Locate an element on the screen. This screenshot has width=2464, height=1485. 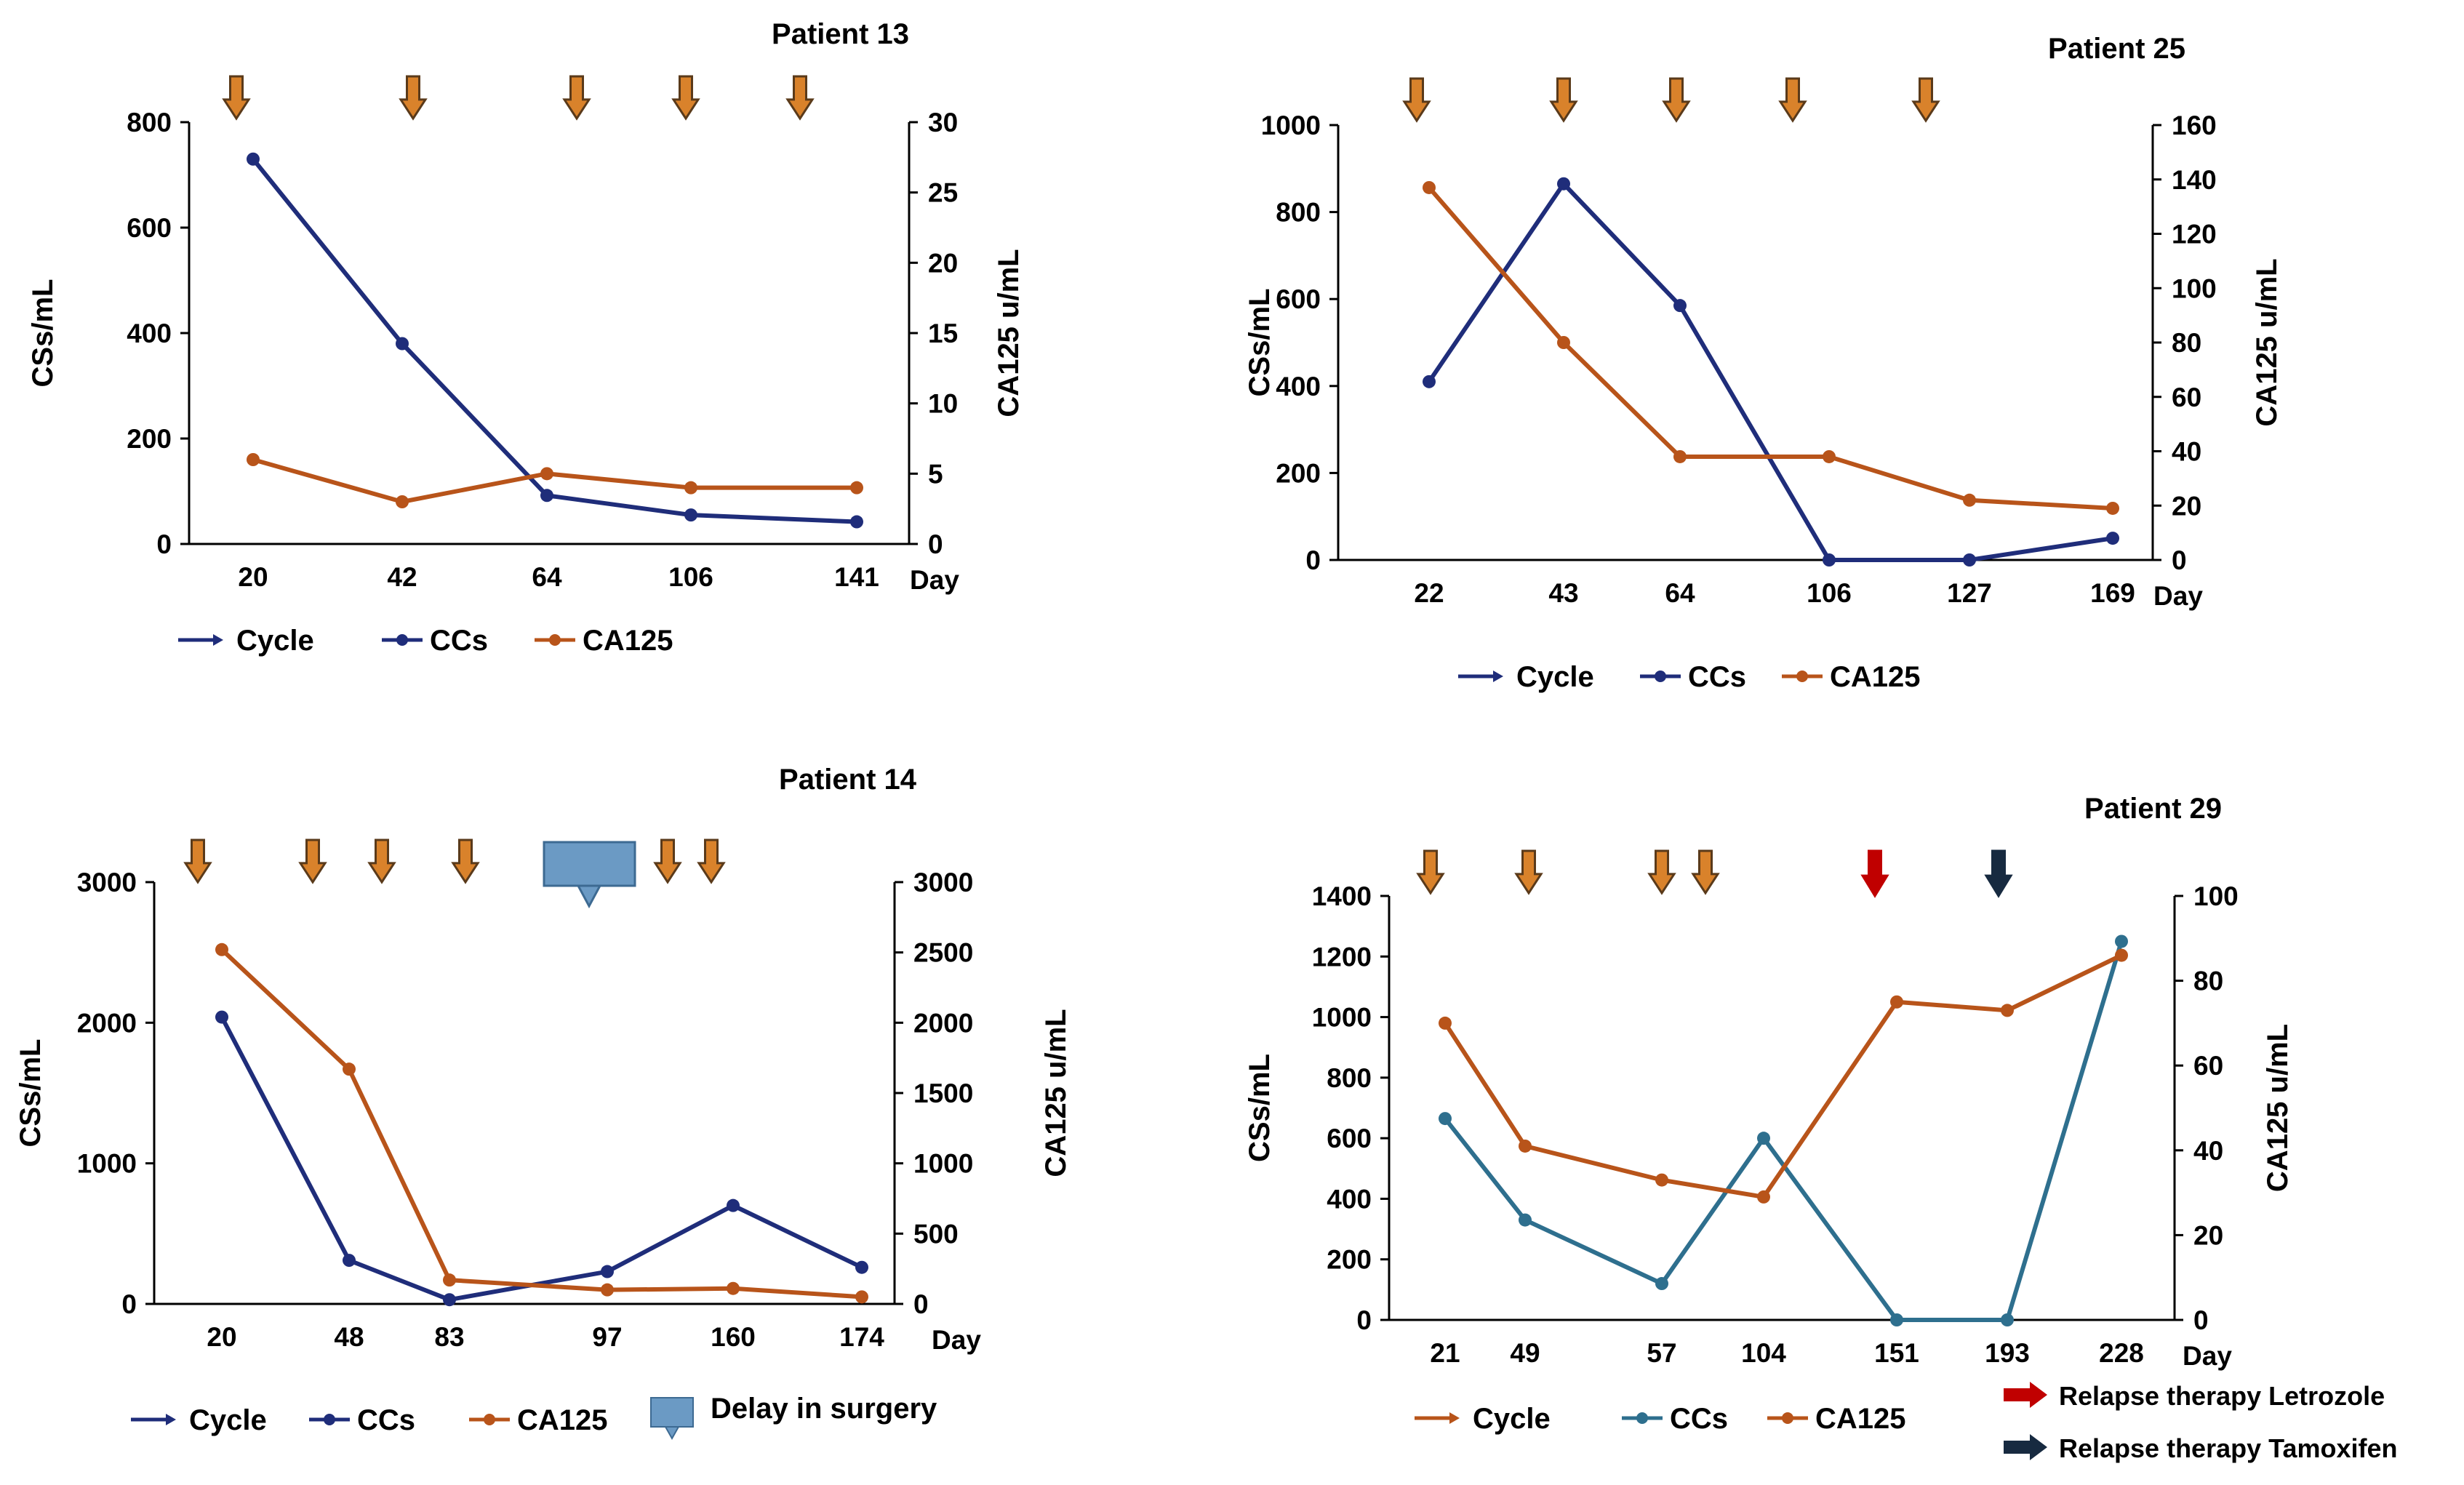
legend-label: Relapse therapy Tamoxifen is located at coordinates (2228, 1448).